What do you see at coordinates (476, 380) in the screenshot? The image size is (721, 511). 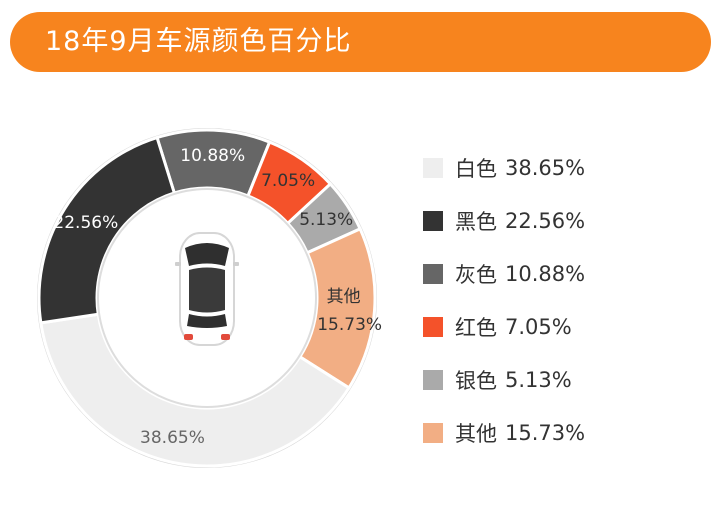 I see `legend-label: 银色` at bounding box center [476, 380].